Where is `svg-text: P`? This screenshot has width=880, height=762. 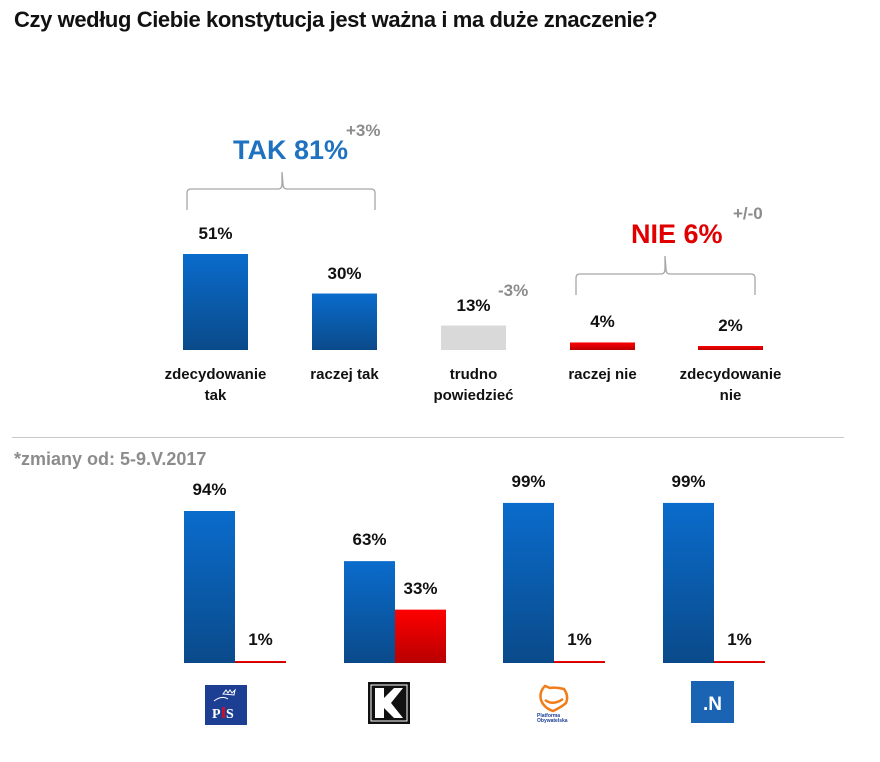
svg-text: P is located at coordinates (216, 714).